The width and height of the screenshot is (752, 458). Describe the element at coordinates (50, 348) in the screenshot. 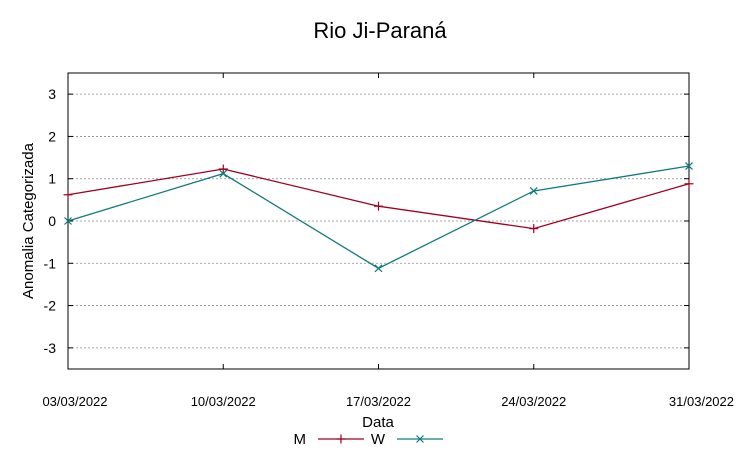

I see `y-tick-label: -3` at that location.